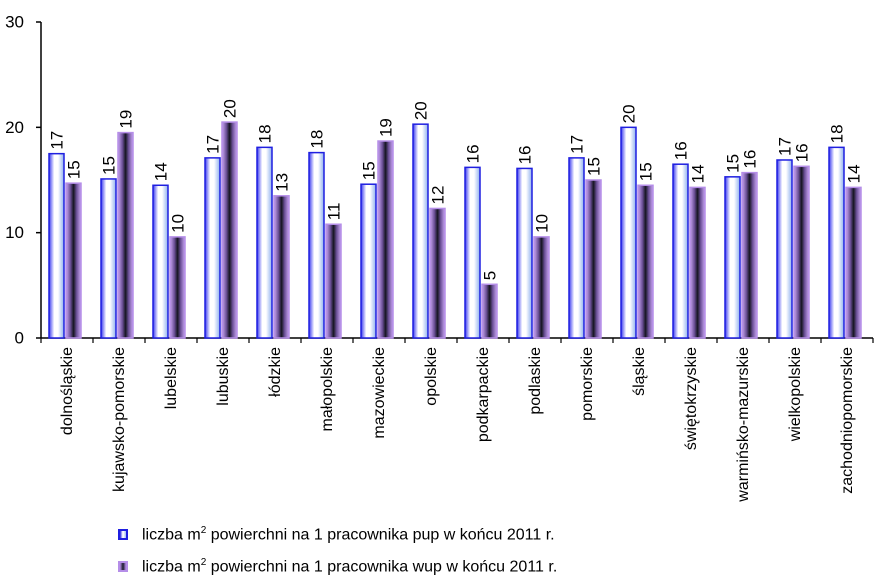 The image size is (879, 577). Describe the element at coordinates (490, 275) in the screenshot. I see `data-label-wup: 5` at that location.